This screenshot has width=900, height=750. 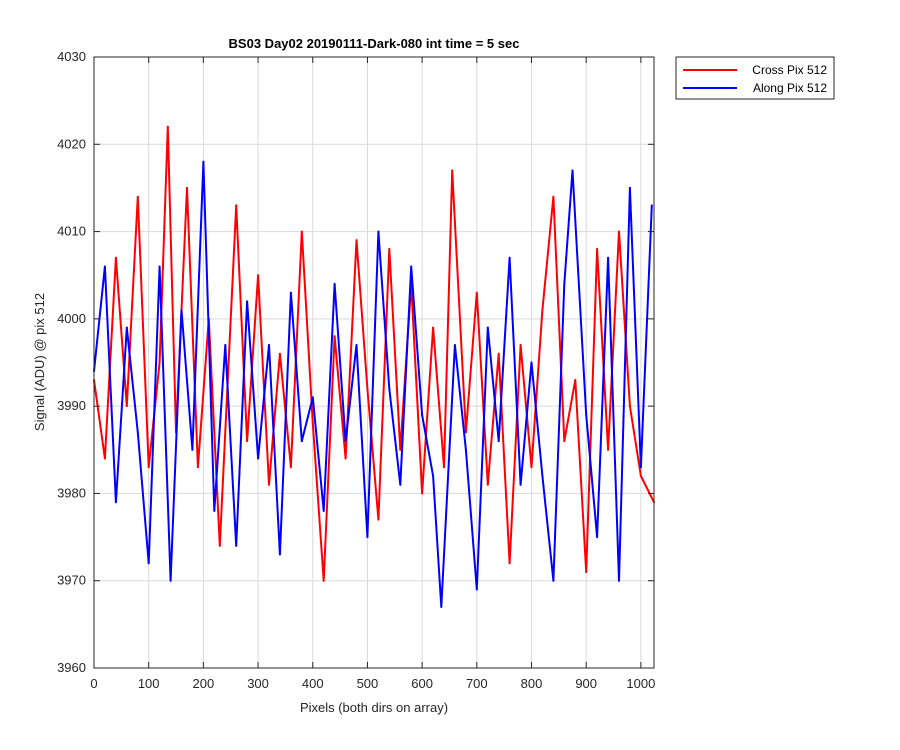 I want to click on legend-label-along: Along Pix 512, so click(x=790, y=88).